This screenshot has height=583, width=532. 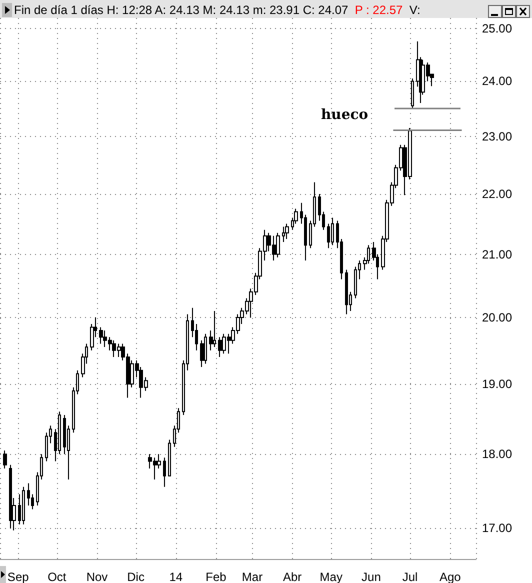 I want to click on annotation: hueco, so click(x=344, y=115).